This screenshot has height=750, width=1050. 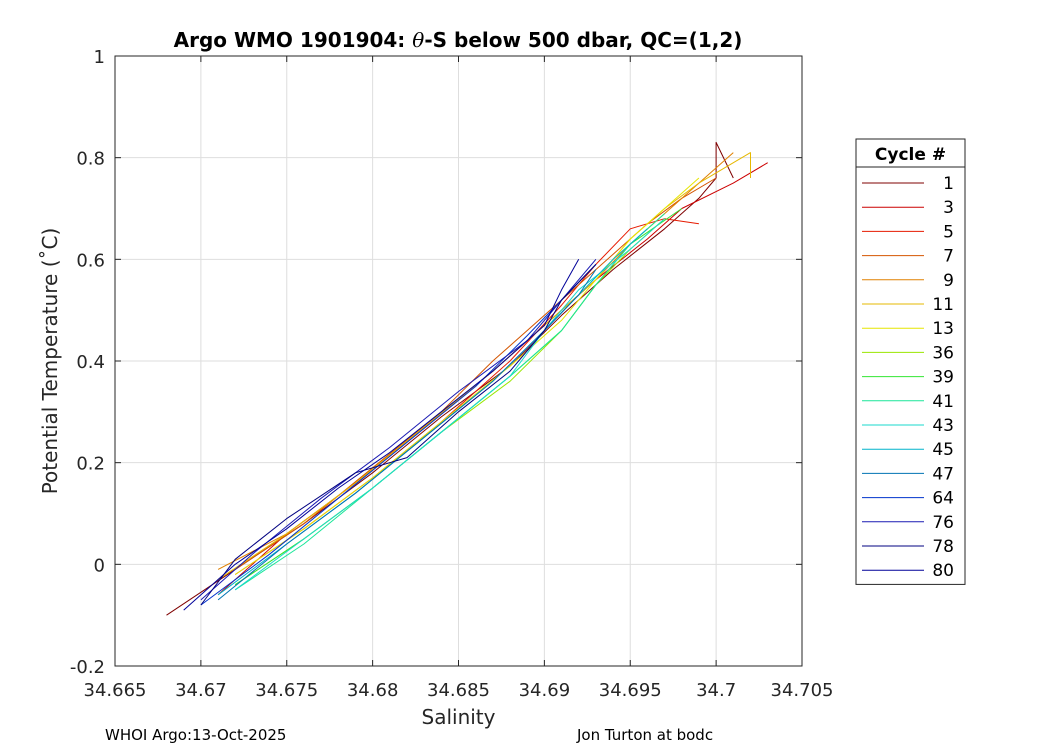 I want to click on x-tick-label: 34.665, so click(x=115, y=690).